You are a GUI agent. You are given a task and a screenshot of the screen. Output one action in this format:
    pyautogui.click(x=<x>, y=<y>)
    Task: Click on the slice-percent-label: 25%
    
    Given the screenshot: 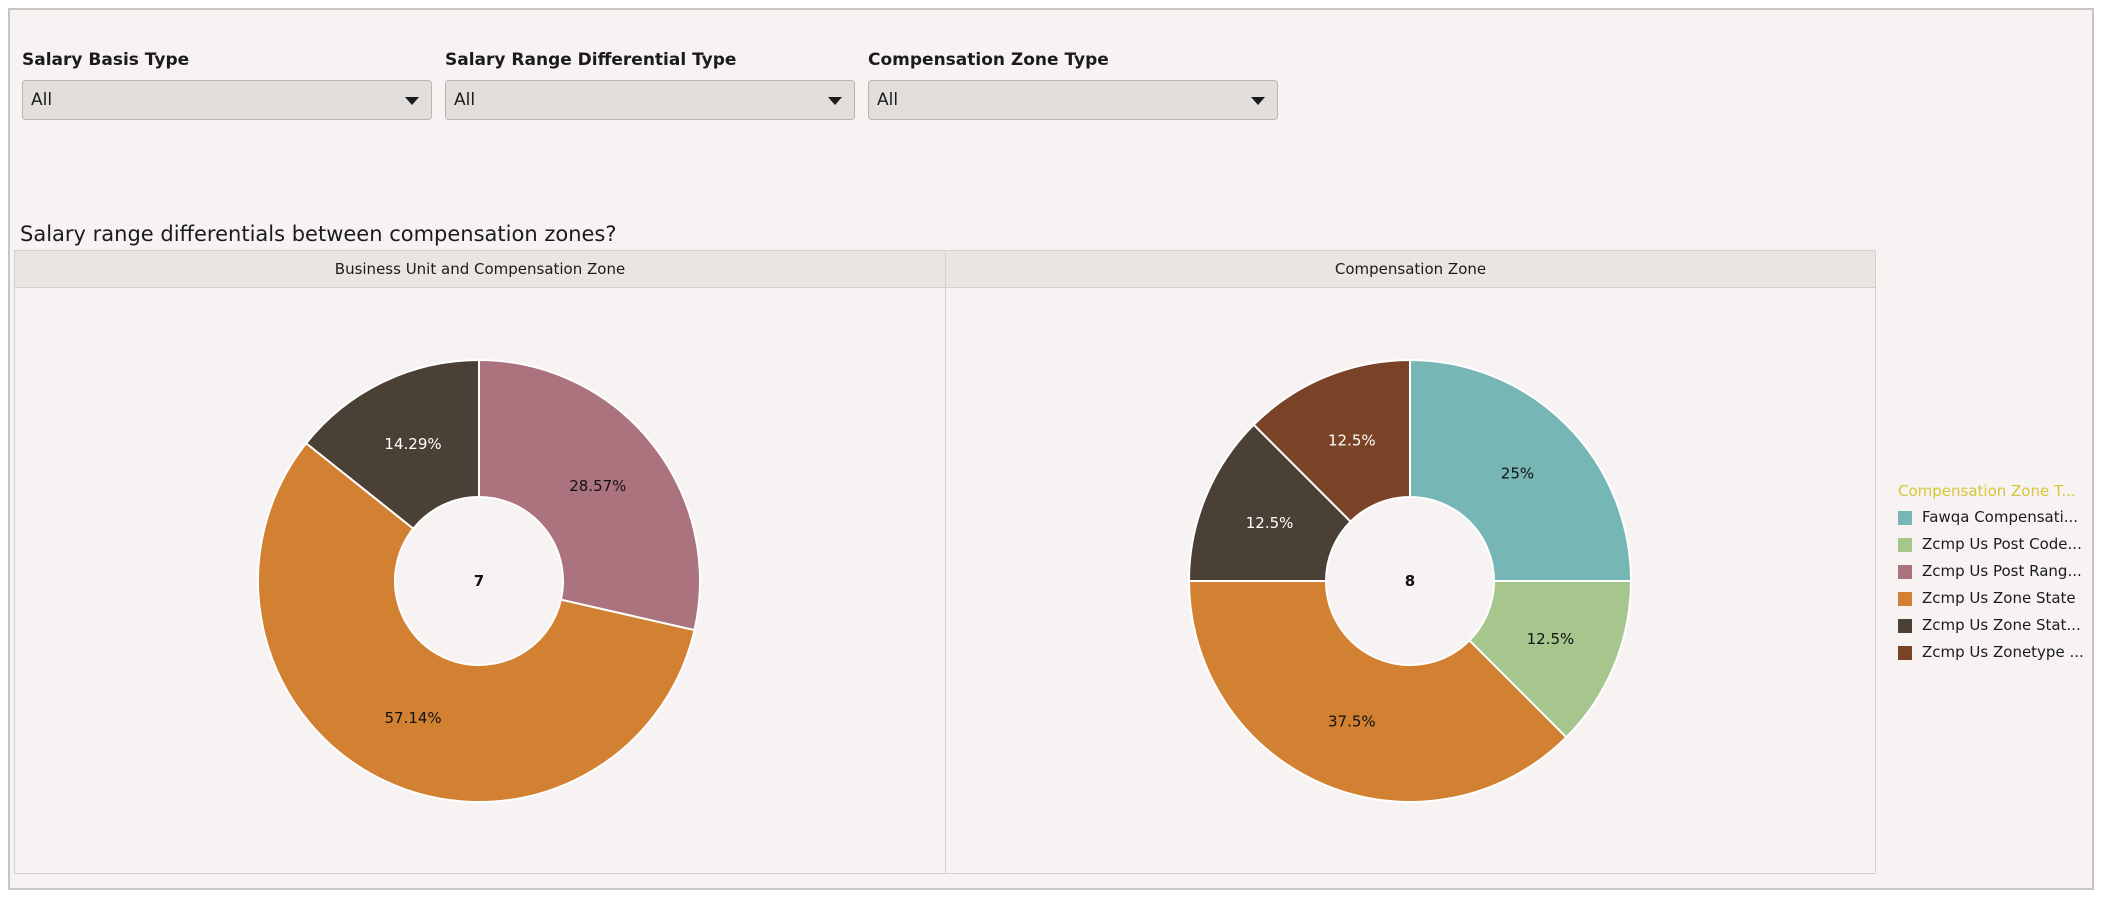 What is the action you would take?
    pyautogui.click(x=1517, y=474)
    